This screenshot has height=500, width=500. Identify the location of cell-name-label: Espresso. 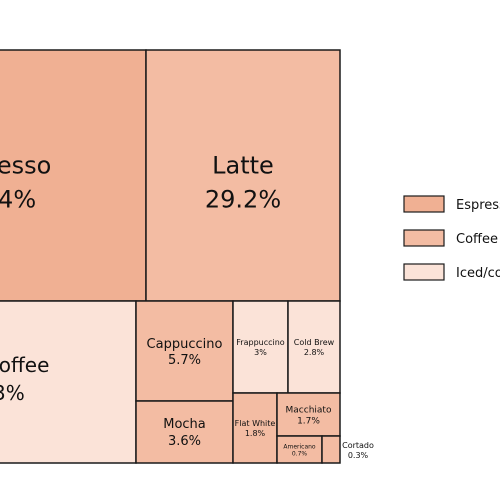
(25, 166).